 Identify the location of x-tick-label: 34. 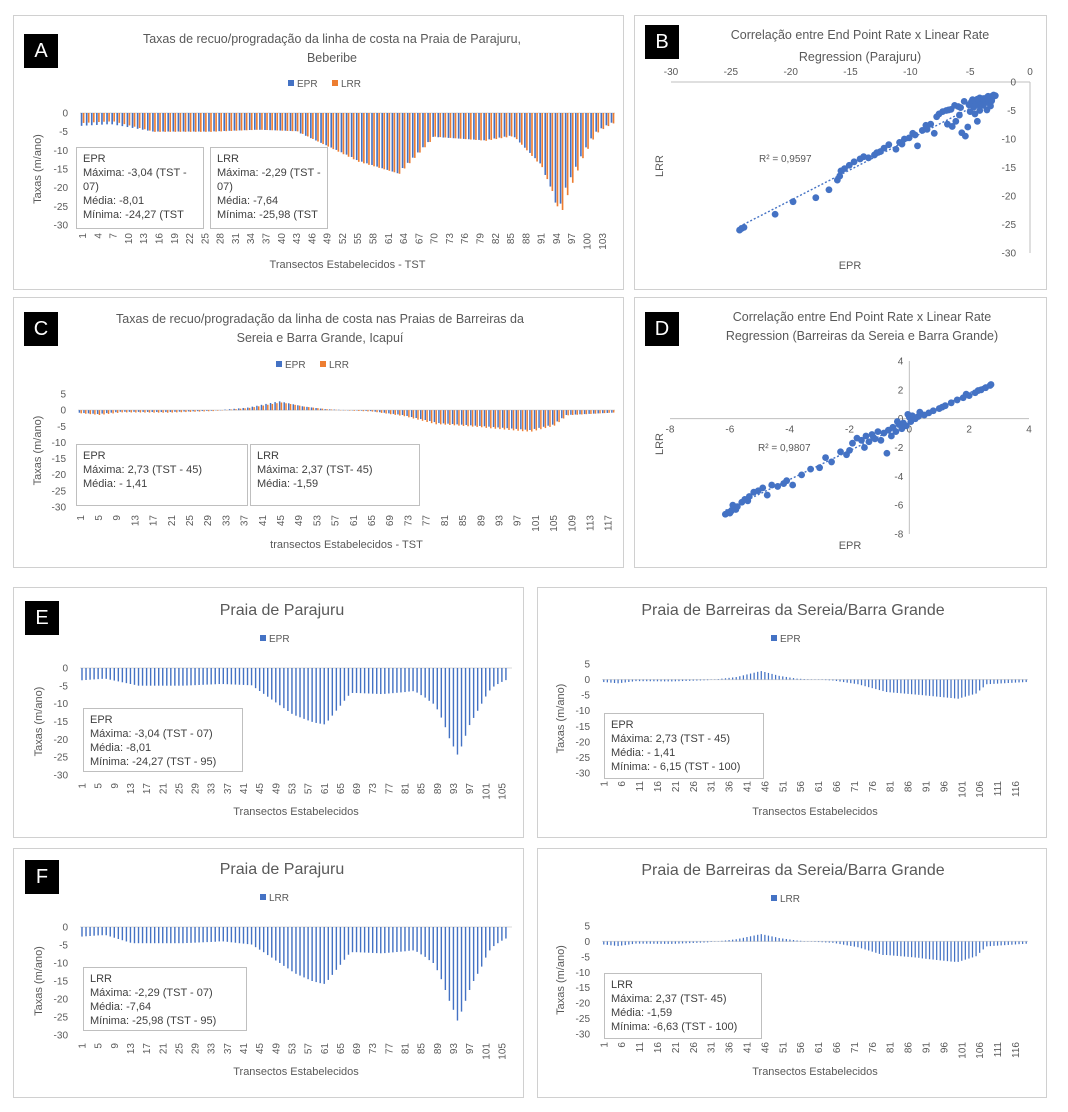
(251, 239).